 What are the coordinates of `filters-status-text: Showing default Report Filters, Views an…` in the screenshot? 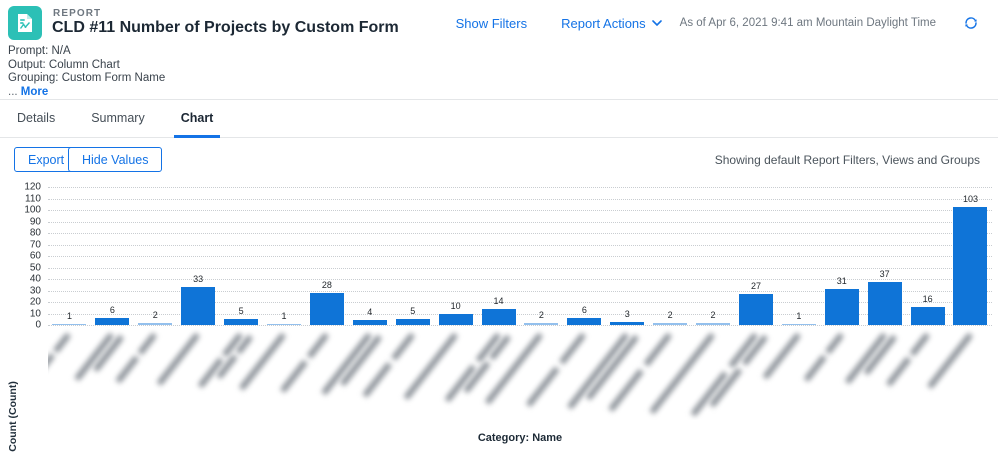 It's located at (847, 160).